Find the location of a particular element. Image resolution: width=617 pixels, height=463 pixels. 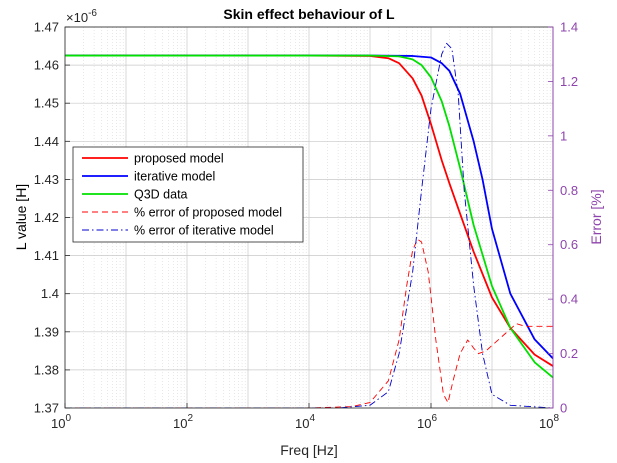

y-tick-label-left: 1.45 is located at coordinates (46, 103).